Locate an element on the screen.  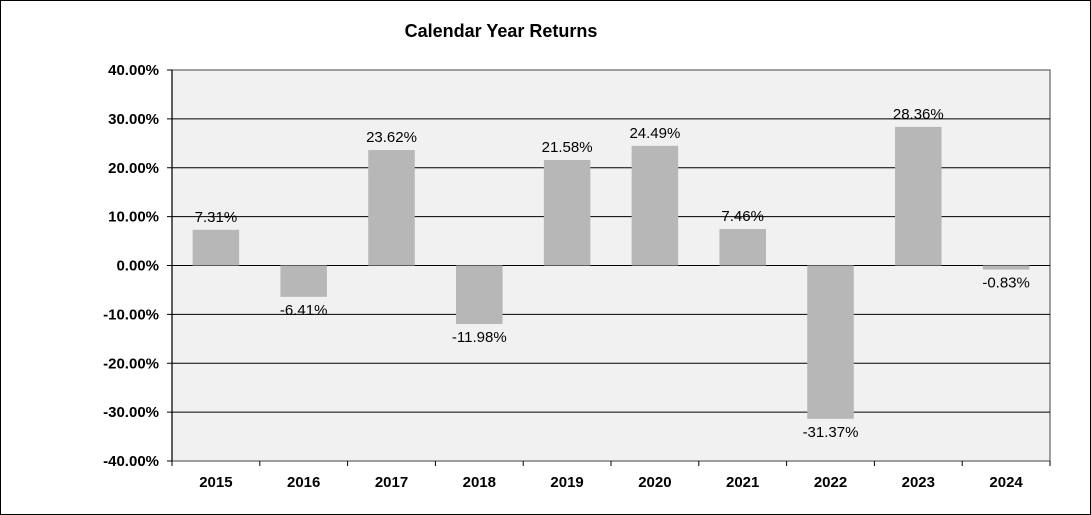
bar-2024 is located at coordinates (1006, 267).